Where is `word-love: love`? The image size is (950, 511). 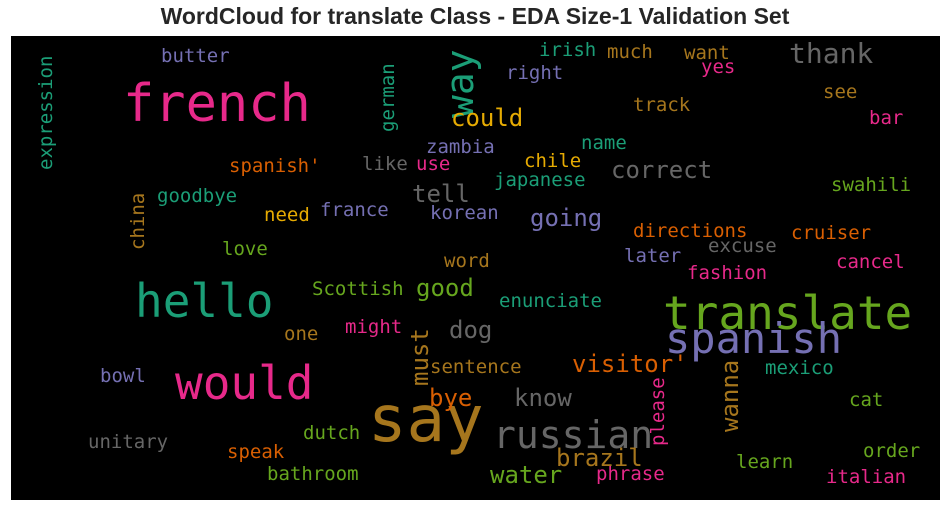
word-love: love is located at coordinates (245, 249).